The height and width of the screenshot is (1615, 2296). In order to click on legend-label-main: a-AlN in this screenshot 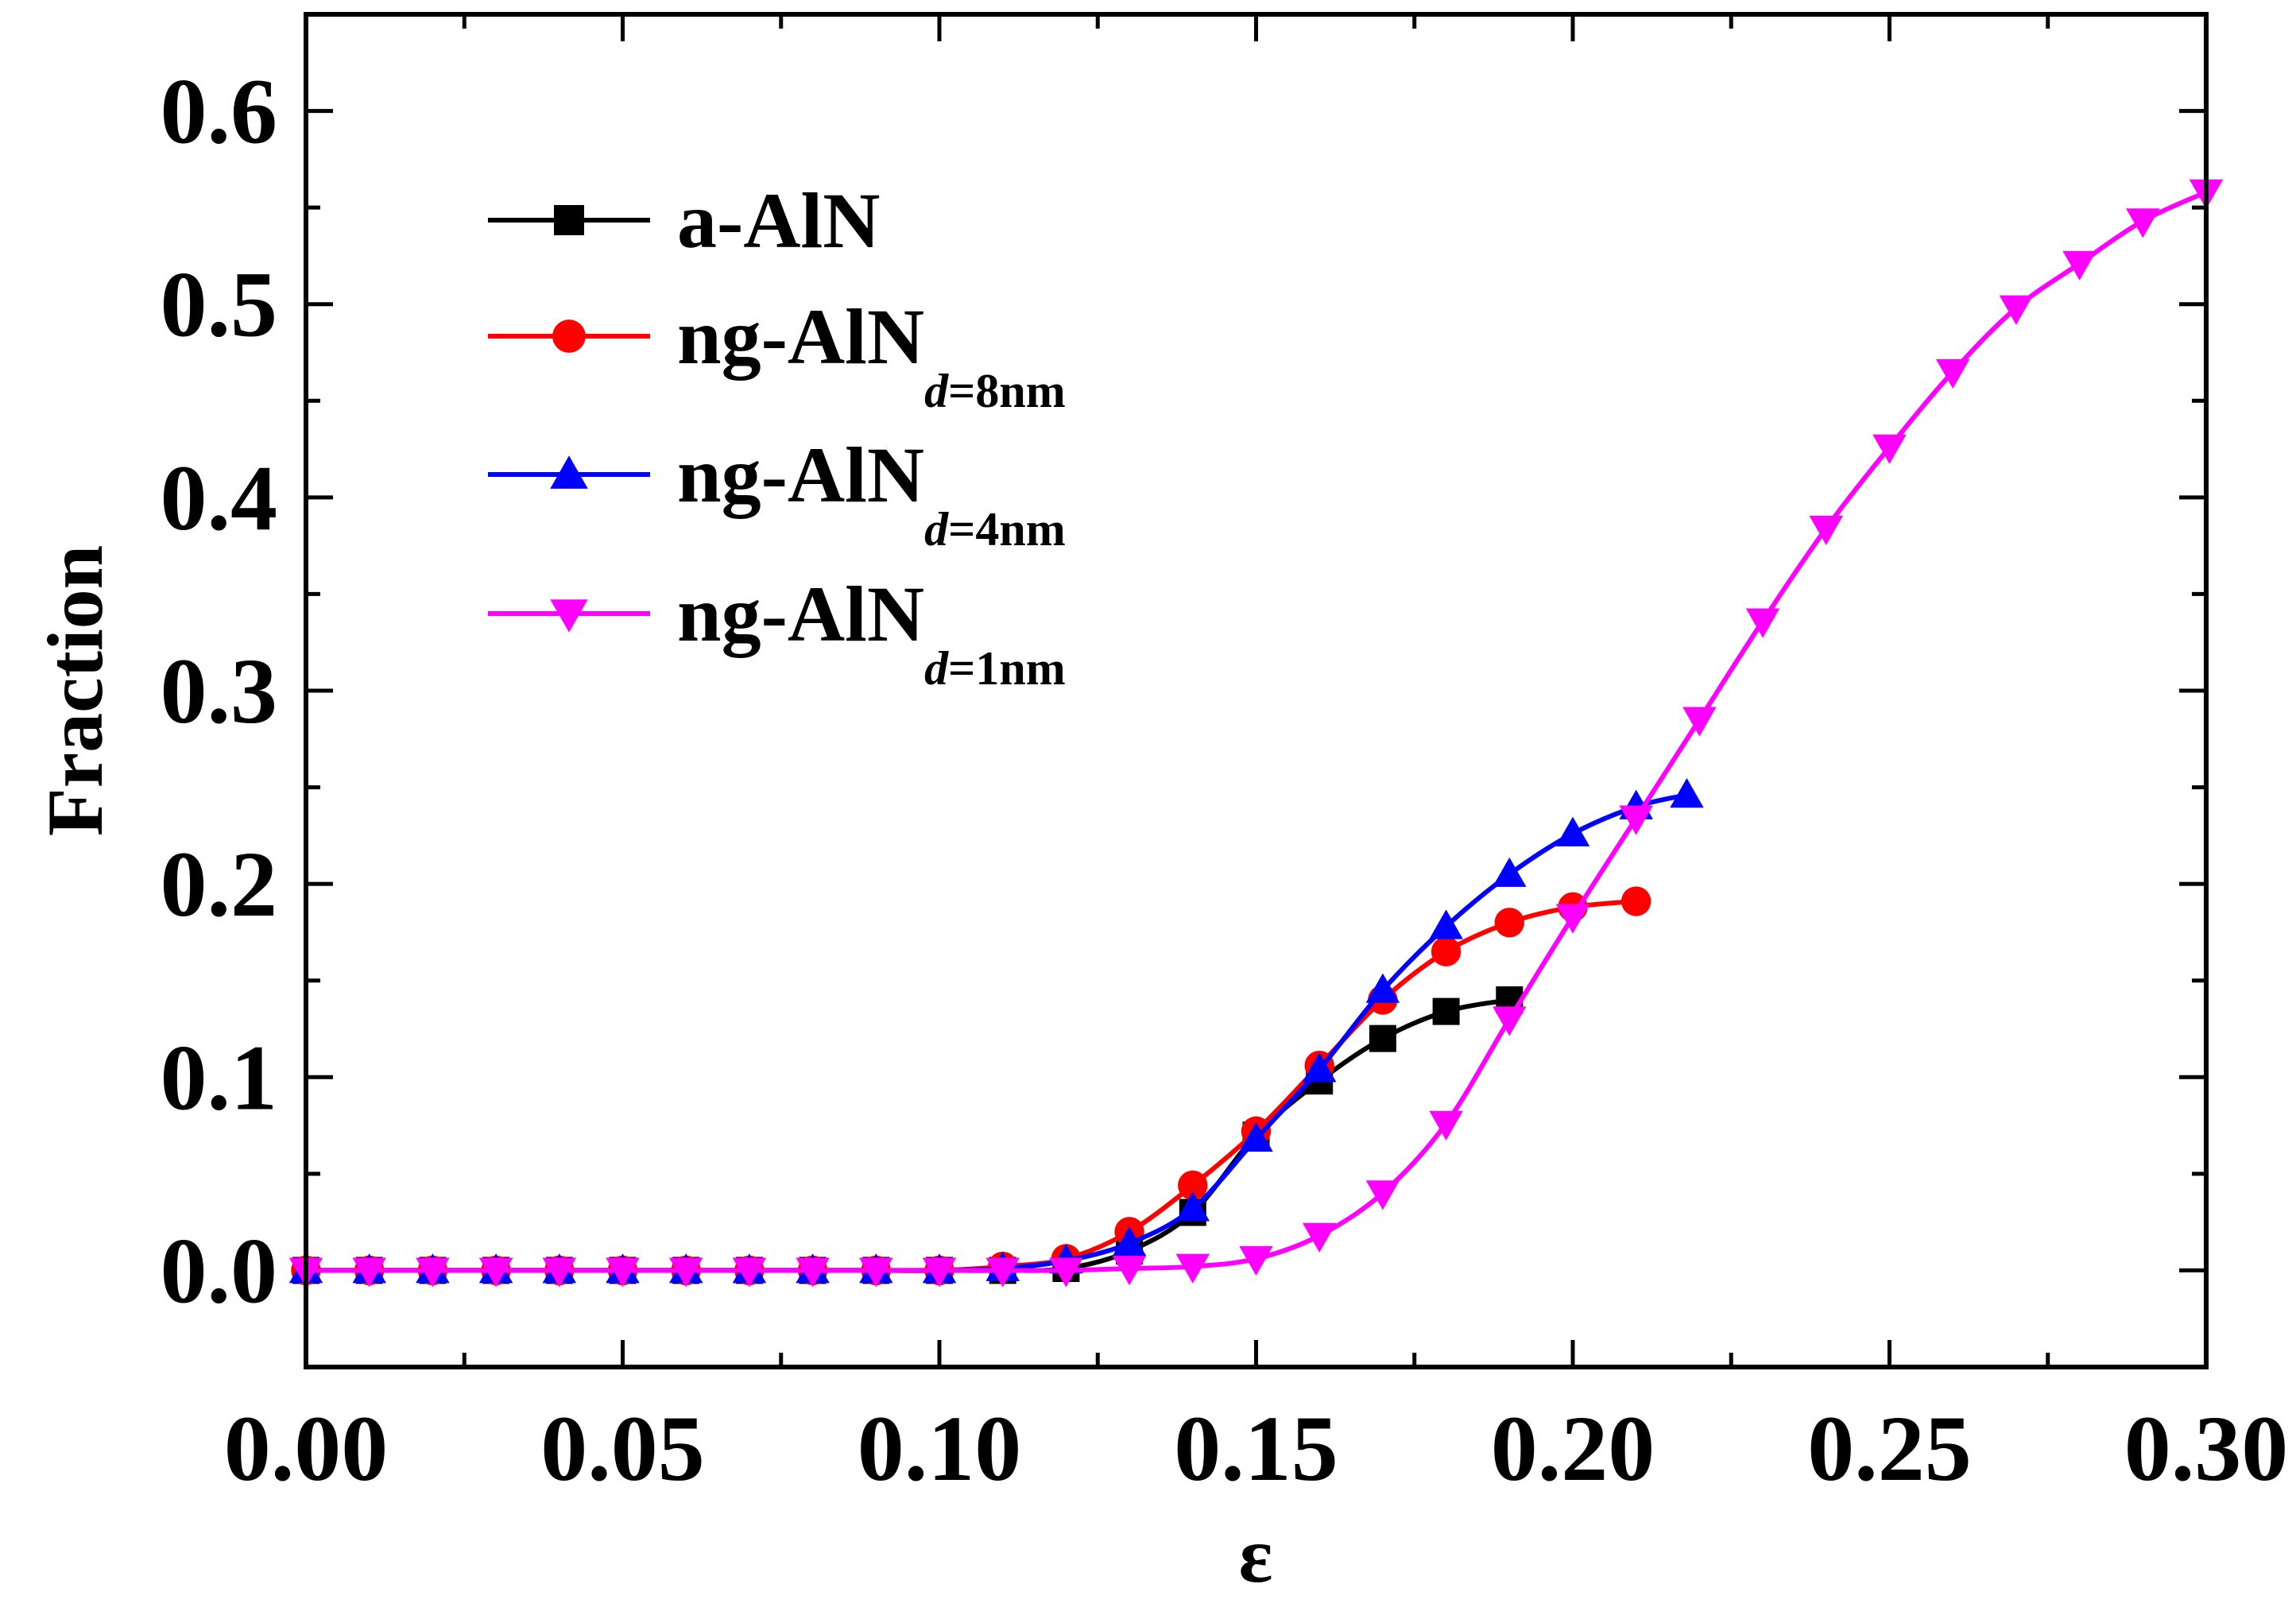, I will do `click(779, 220)`.